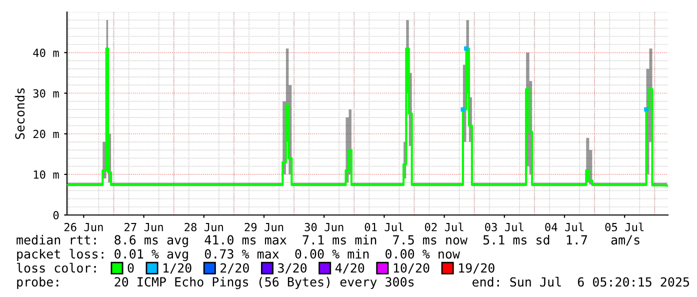  Describe the element at coordinates (324, 227) in the screenshot. I see `x-tick-label: 30 Jun` at that location.